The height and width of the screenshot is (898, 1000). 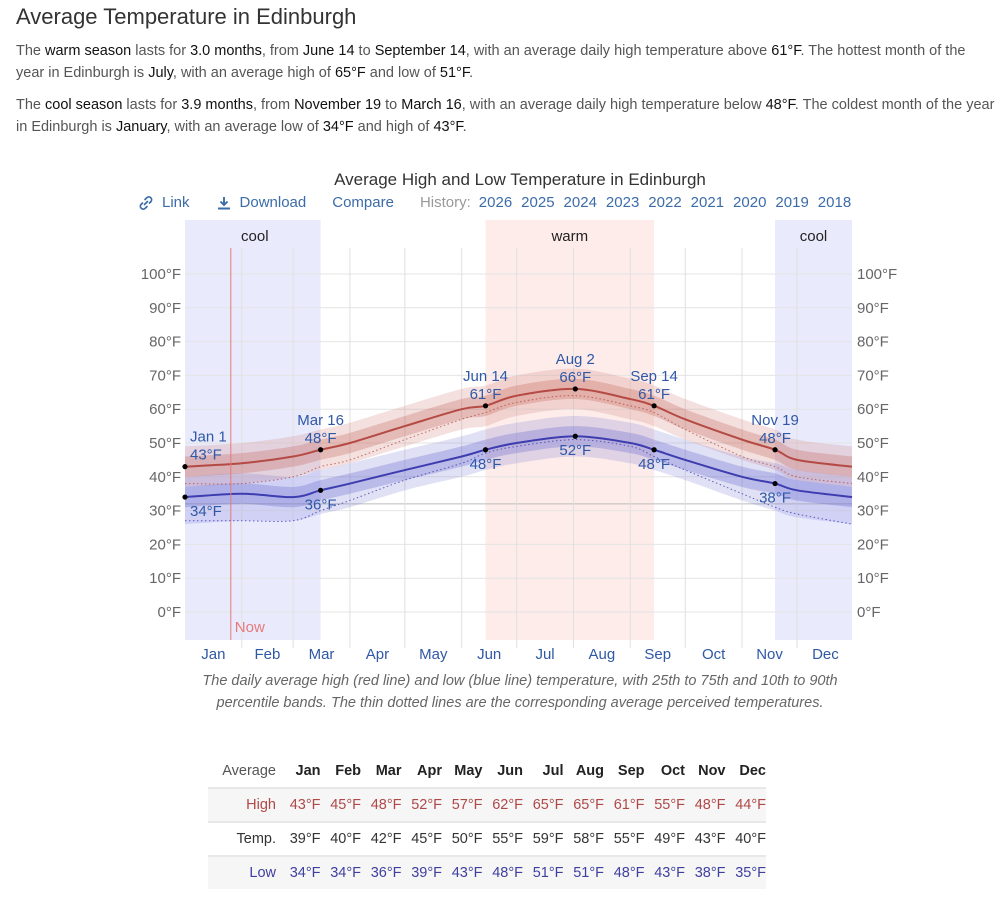 What do you see at coordinates (244, 804) in the screenshot?
I see `table-row-label: High` at bounding box center [244, 804].